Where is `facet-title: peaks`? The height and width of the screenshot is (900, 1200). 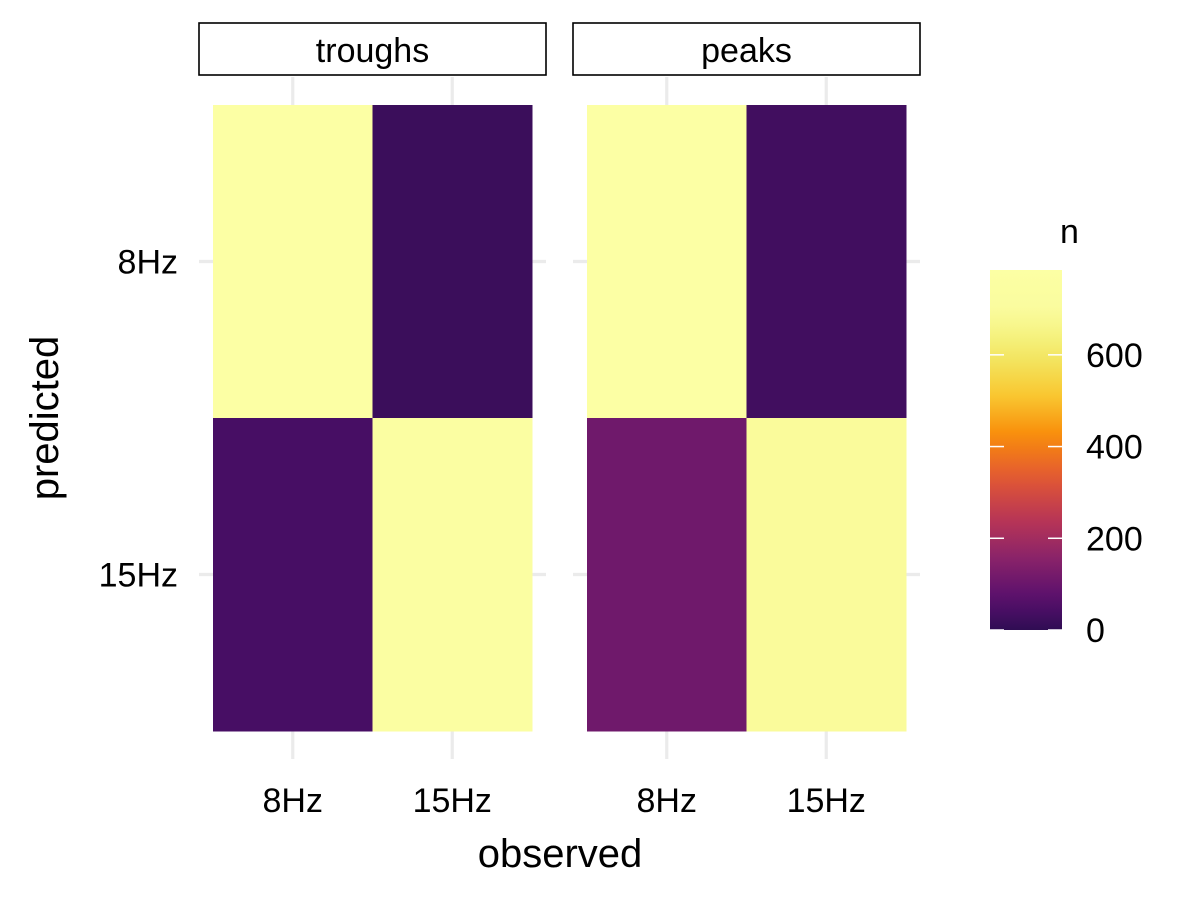 facet-title: peaks is located at coordinates (746, 51).